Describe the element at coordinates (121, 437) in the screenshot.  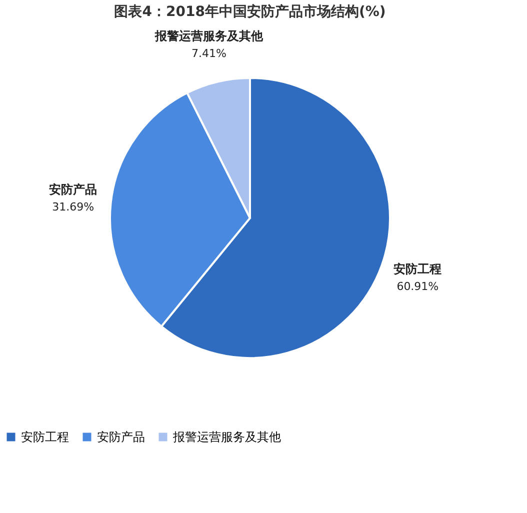
I see `legend-label: 安防产品` at that location.